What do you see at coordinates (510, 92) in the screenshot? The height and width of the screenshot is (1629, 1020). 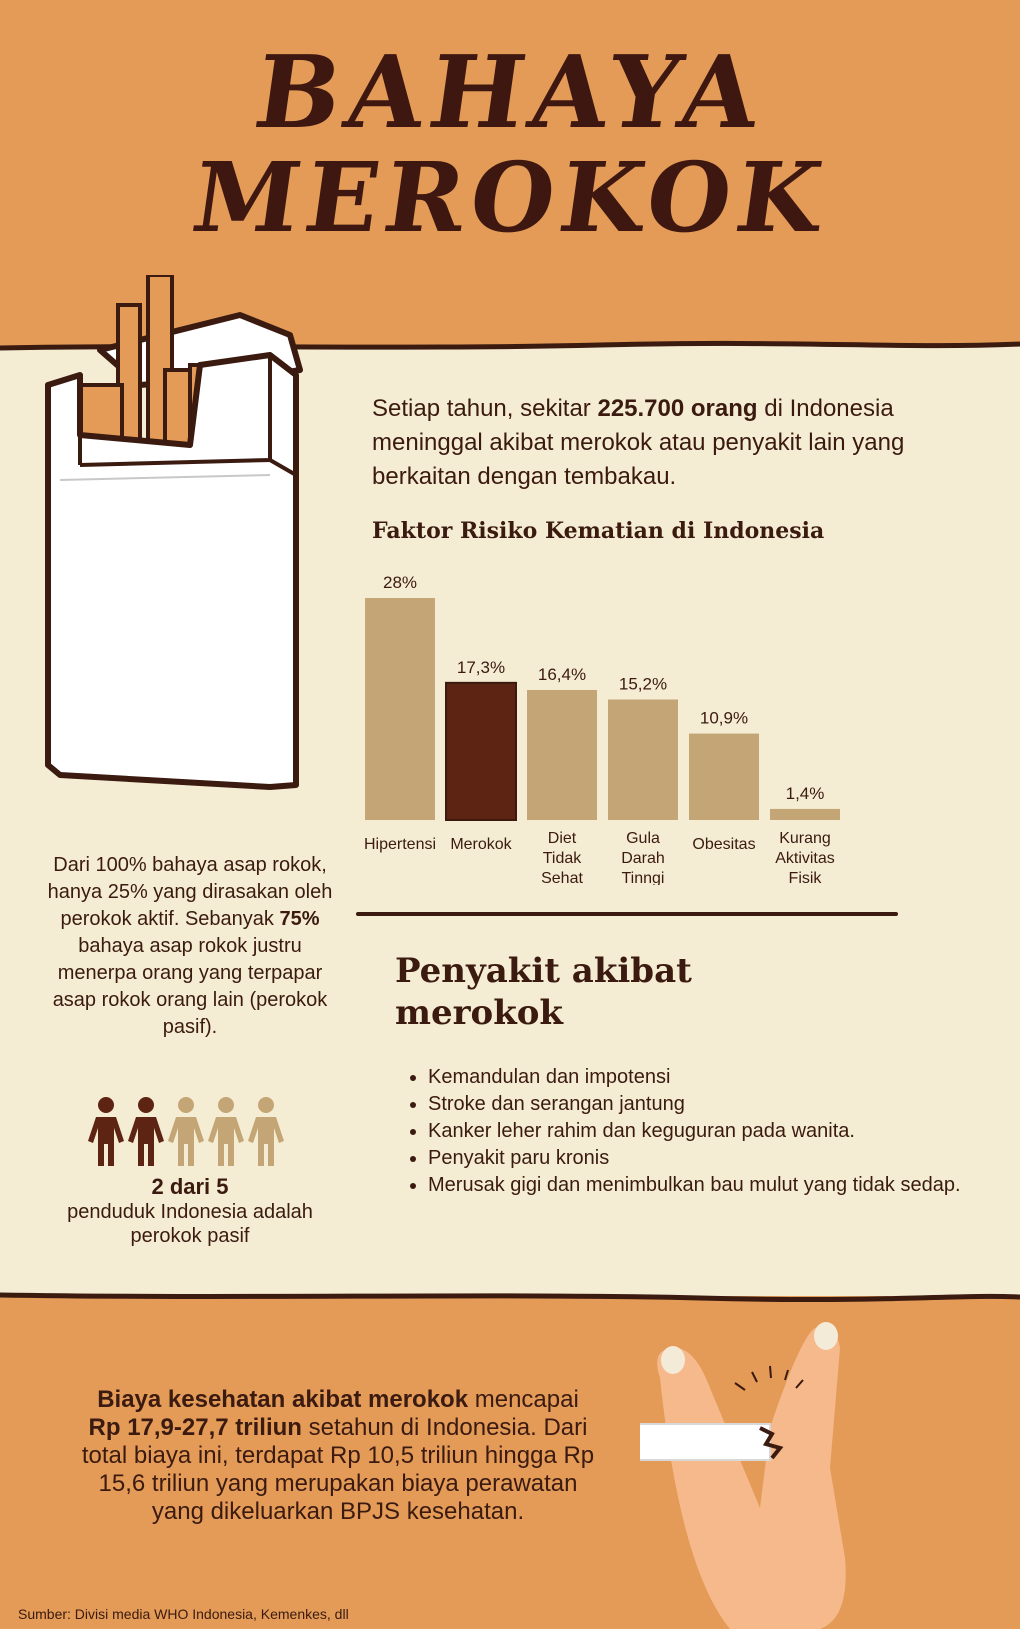 I see `title-line-1: BAHAYA` at bounding box center [510, 92].